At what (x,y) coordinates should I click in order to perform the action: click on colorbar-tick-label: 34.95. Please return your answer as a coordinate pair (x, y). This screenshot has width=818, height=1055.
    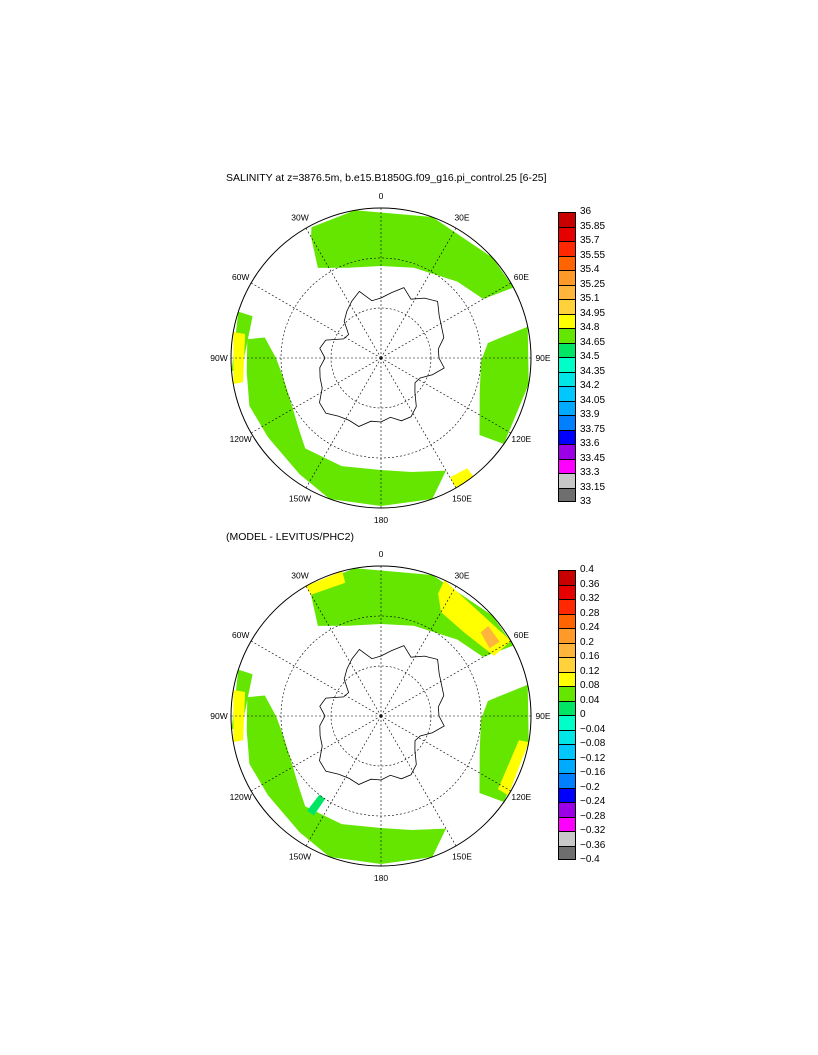
    Looking at the image, I should click on (593, 313).